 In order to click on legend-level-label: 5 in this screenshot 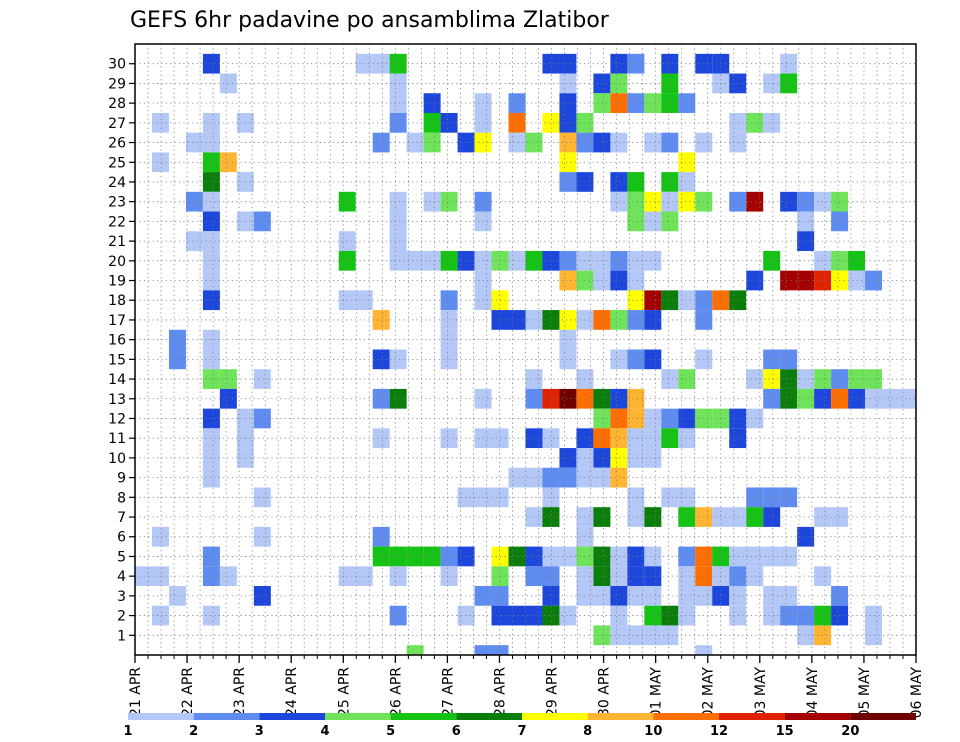, I will do `click(390, 731)`.